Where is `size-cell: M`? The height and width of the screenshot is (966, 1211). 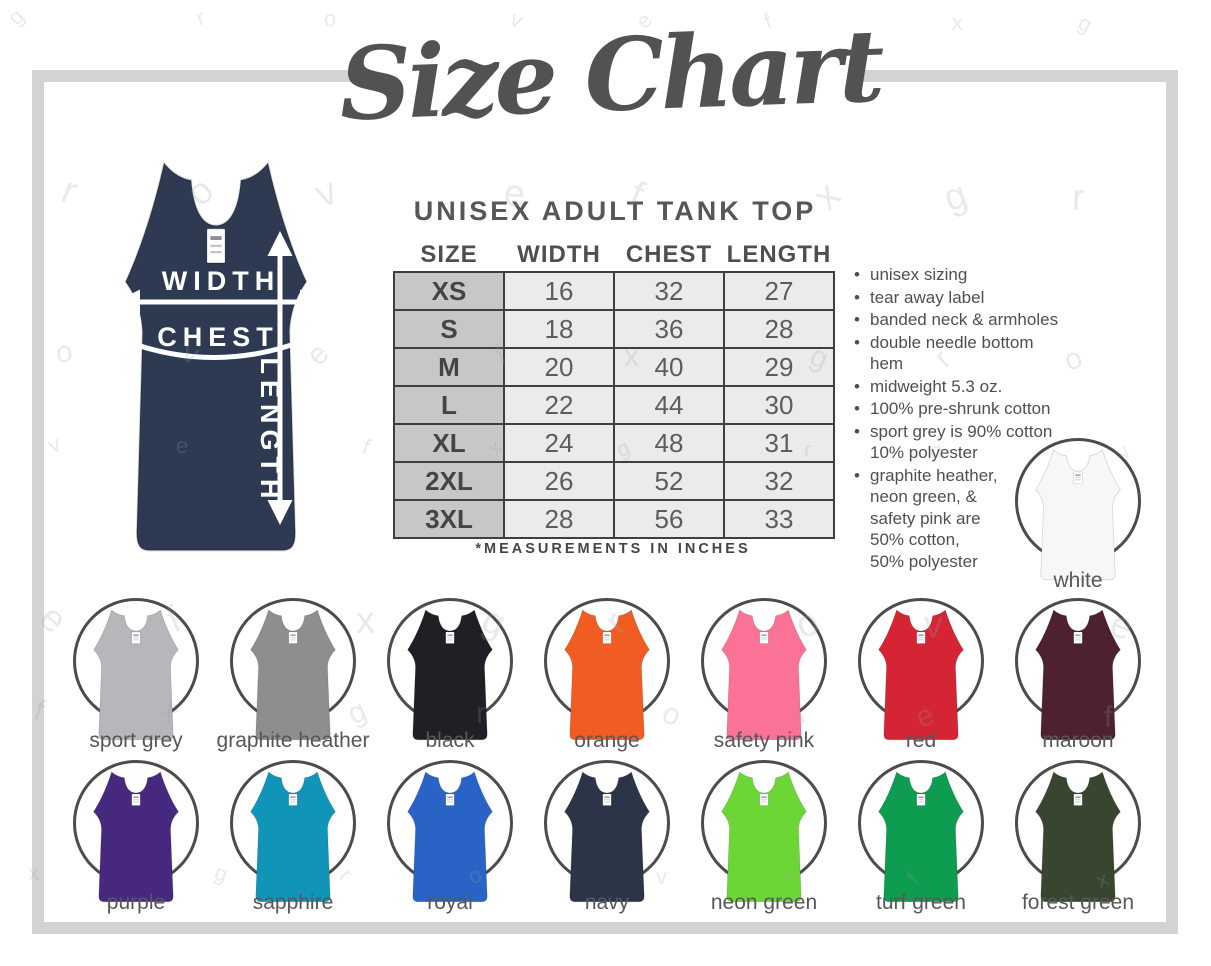 size-cell: M is located at coordinates (449, 367).